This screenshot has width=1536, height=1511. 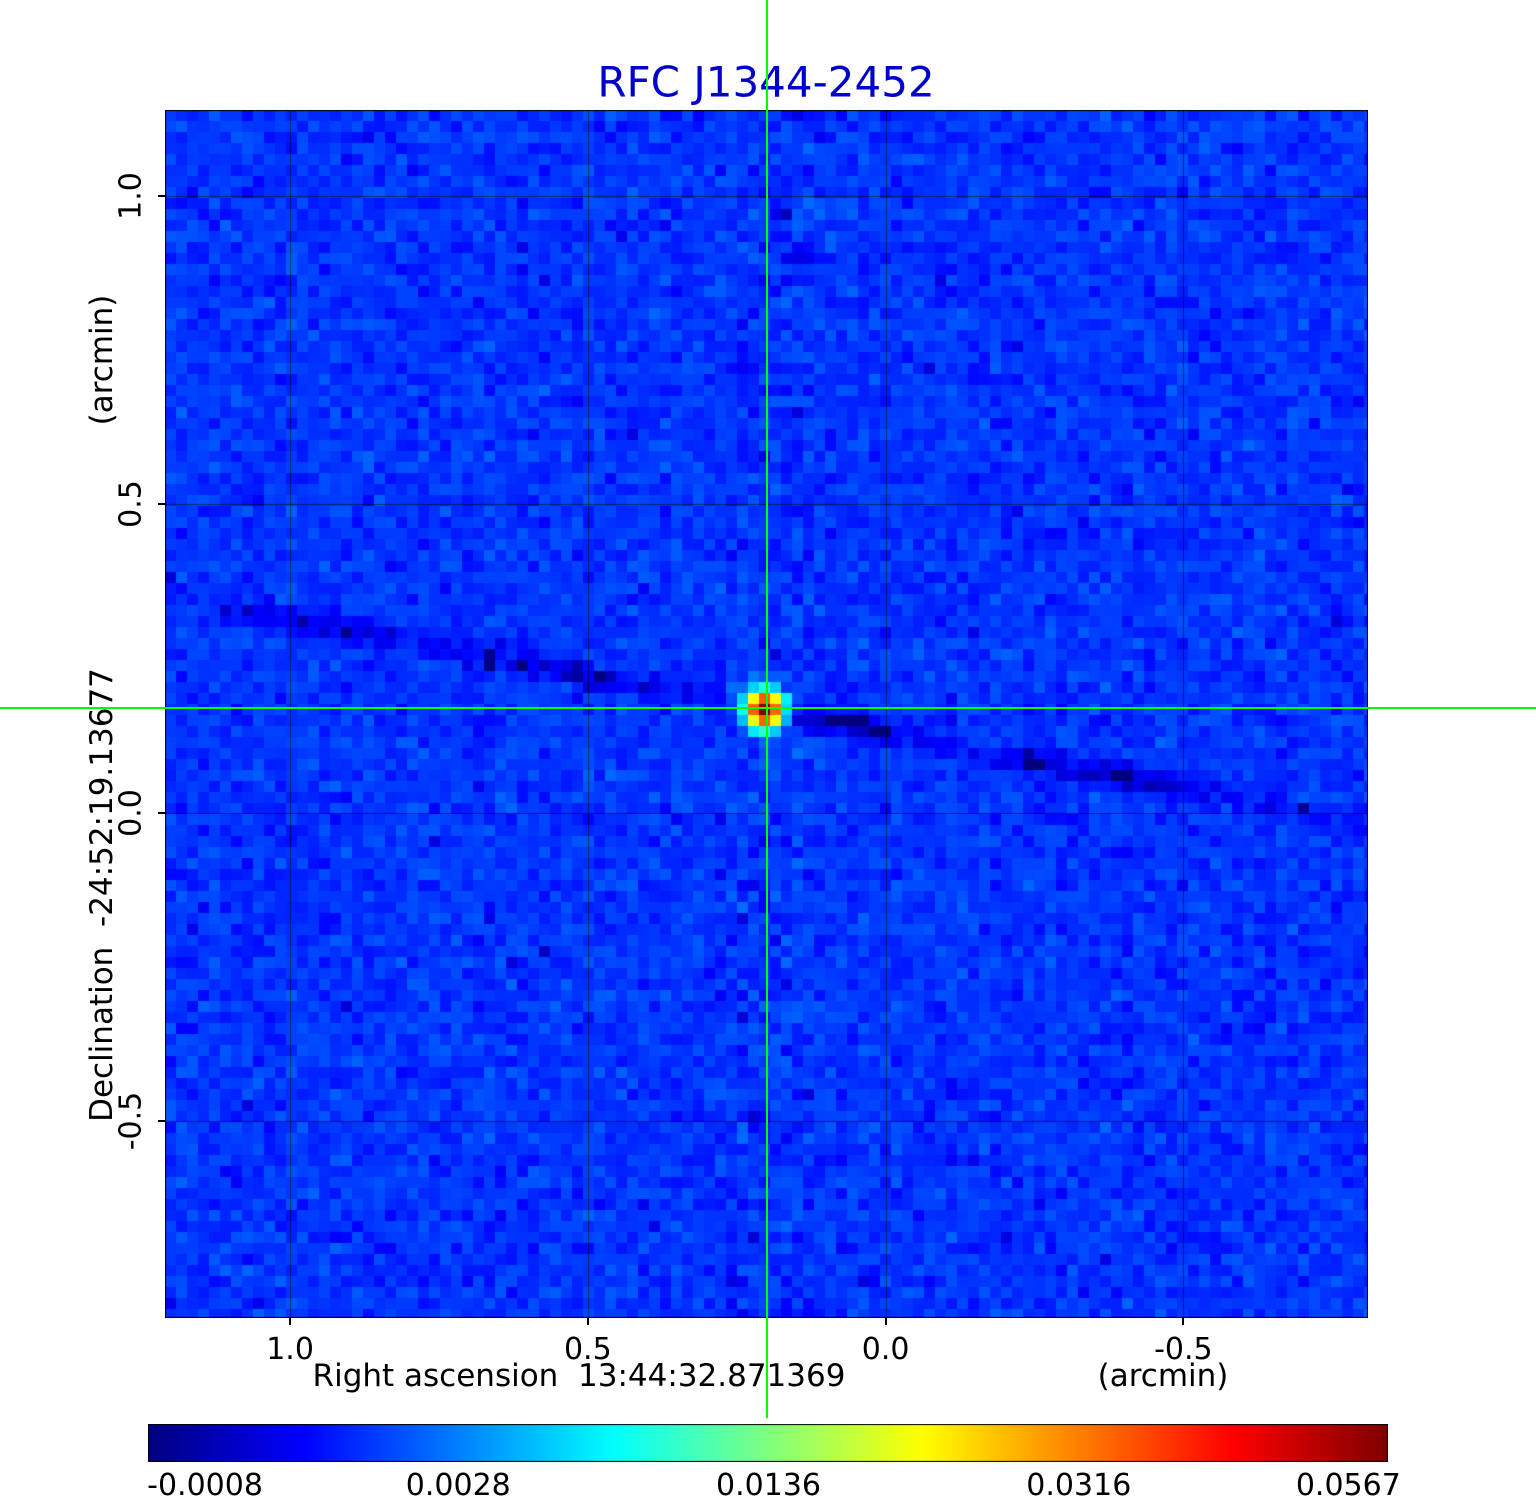 I want to click on colorbar-canvas, so click(x=768, y=1443).